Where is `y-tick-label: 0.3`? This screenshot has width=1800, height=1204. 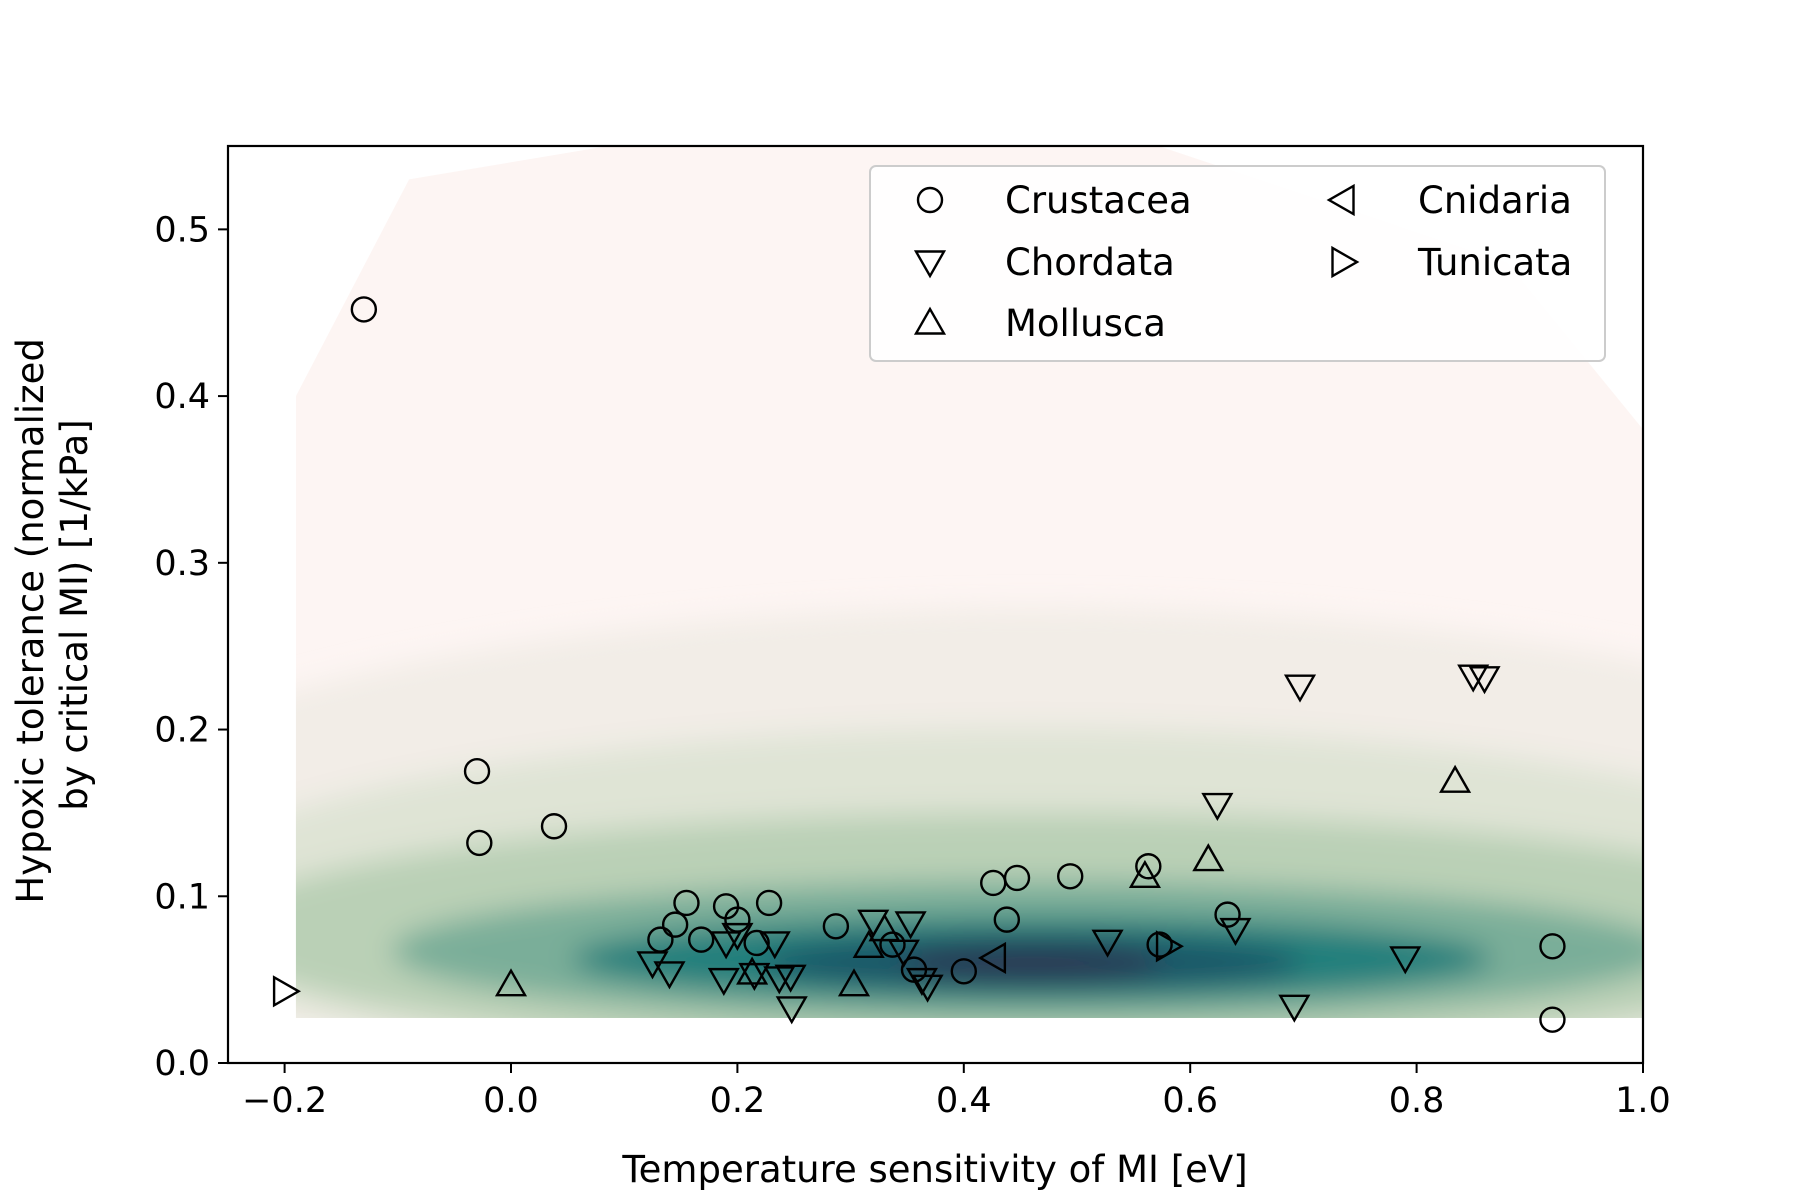
y-tick-label: 0.3 is located at coordinates (182, 564).